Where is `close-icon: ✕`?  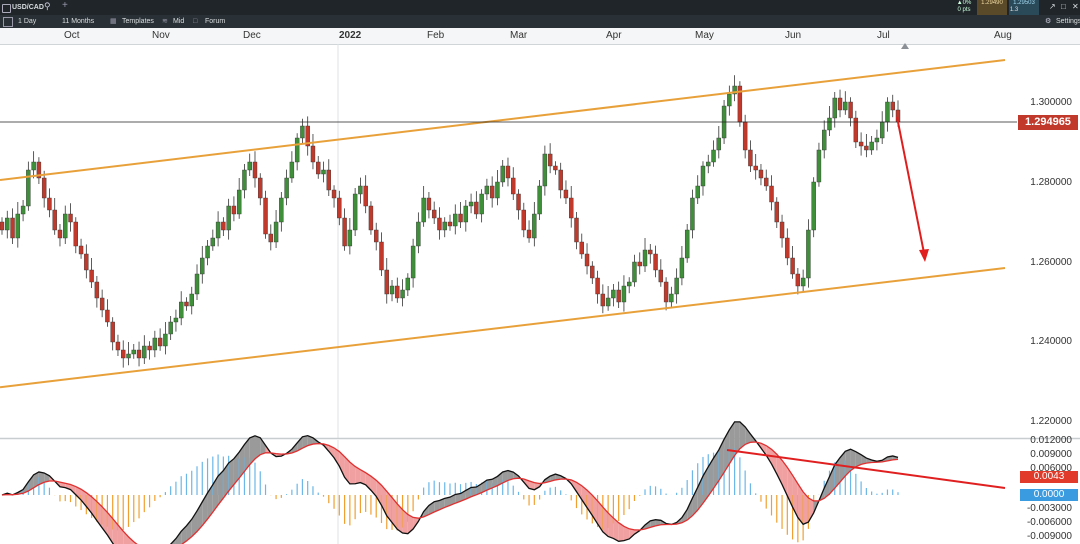 close-icon: ✕ is located at coordinates (1075, 6).